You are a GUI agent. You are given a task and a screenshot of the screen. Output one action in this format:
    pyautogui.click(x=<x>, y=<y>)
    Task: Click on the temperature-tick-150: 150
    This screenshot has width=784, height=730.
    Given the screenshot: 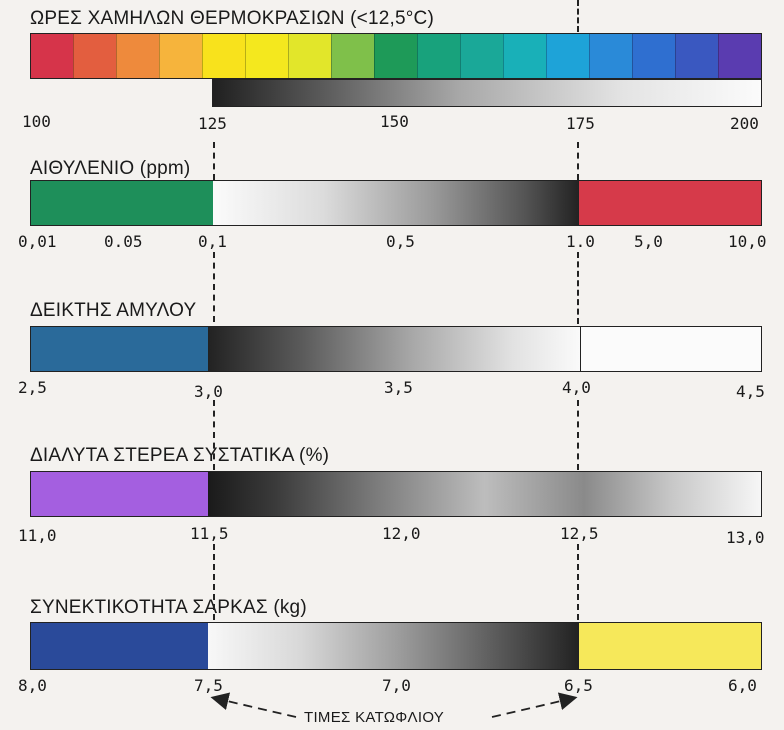 What is the action you would take?
    pyautogui.click(x=394, y=121)
    